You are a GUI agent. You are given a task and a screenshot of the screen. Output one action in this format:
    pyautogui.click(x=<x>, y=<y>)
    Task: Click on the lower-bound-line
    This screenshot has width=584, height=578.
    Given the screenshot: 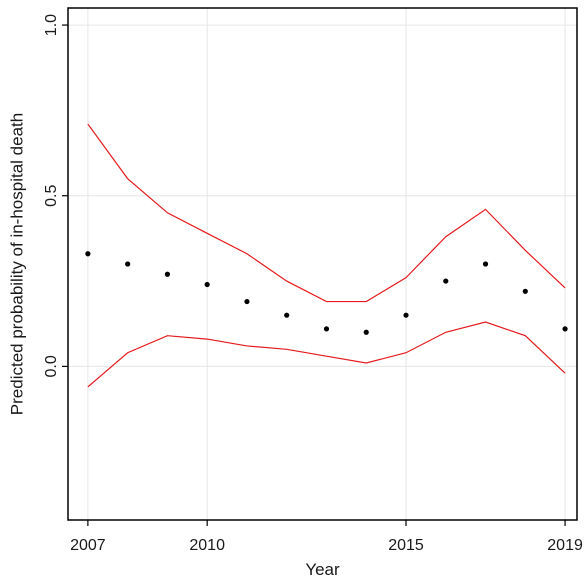 What is the action you would take?
    pyautogui.click(x=326, y=354)
    